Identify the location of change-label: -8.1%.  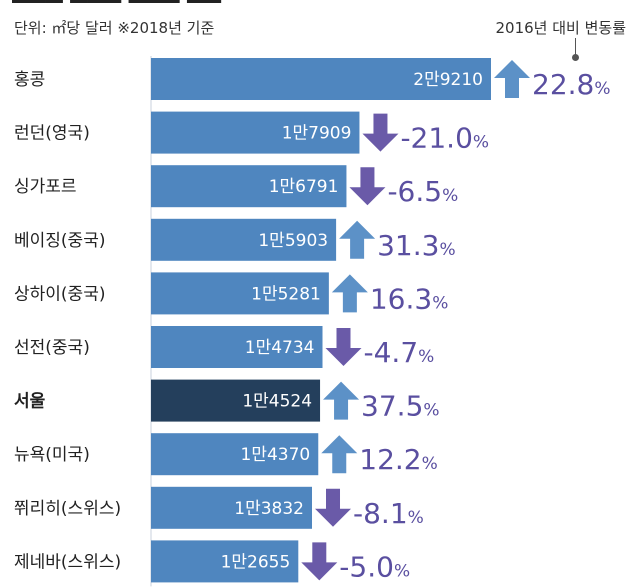
(388, 513).